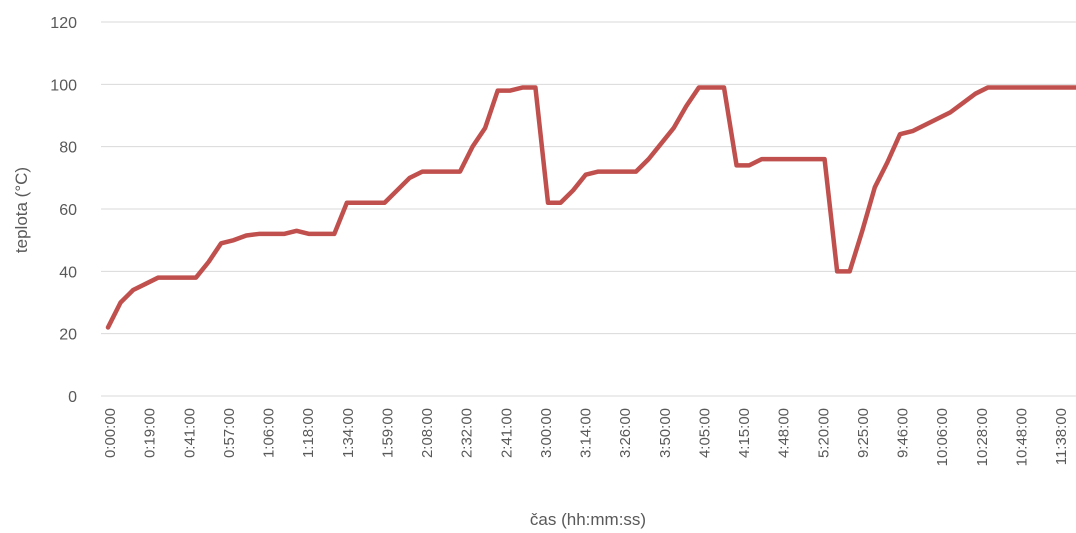 Image resolution: width=1076 pixels, height=533 pixels. What do you see at coordinates (1061, 436) in the screenshot?
I see `x-tick-label: 11:38:00` at bounding box center [1061, 436].